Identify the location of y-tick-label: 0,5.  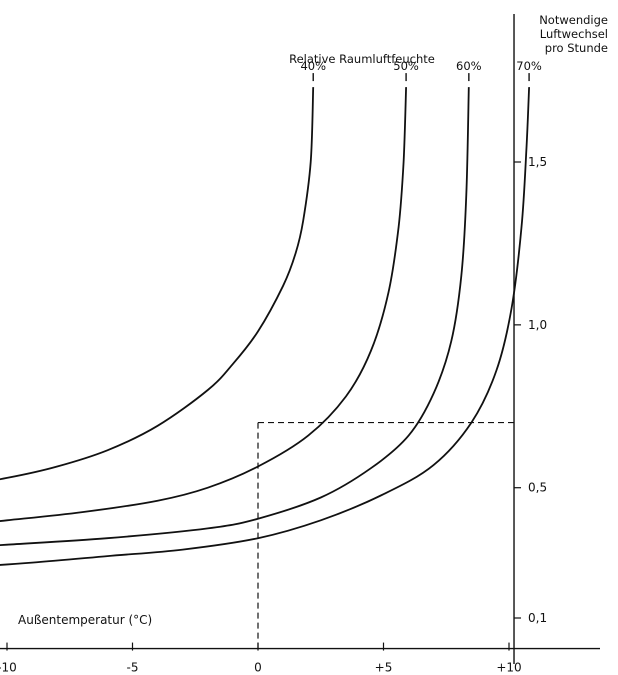
(537, 488).